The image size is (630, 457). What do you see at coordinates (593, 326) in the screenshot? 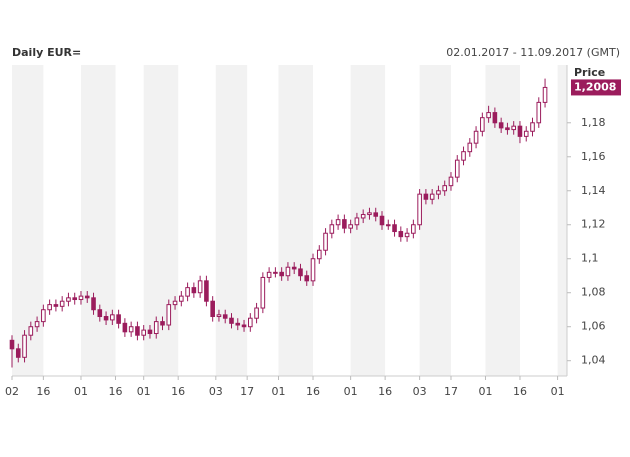
I see `y-tick-label: 1,06` at bounding box center [593, 326].